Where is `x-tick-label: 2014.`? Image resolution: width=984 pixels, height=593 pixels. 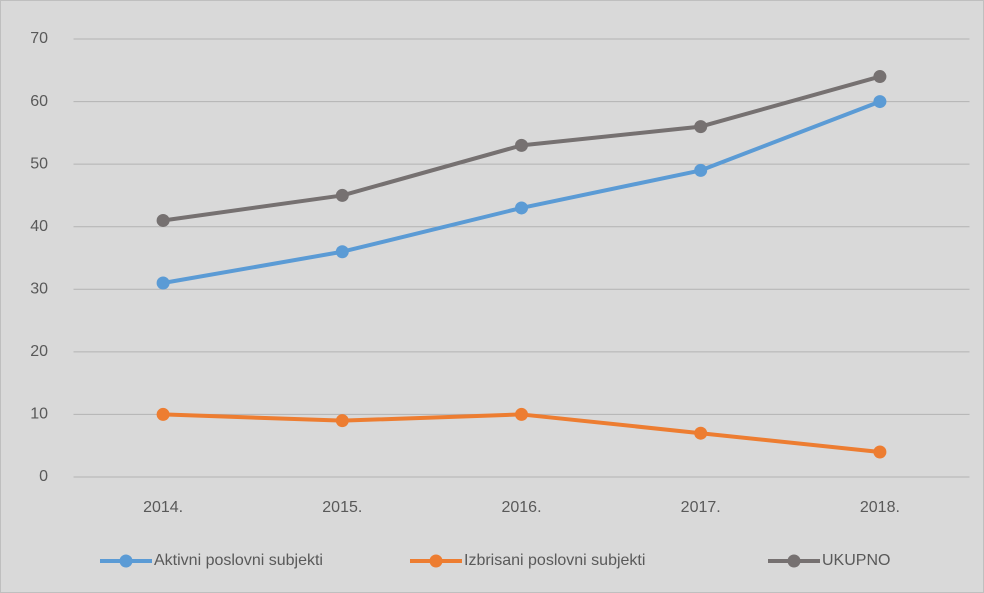 x-tick-label: 2014. is located at coordinates (163, 507).